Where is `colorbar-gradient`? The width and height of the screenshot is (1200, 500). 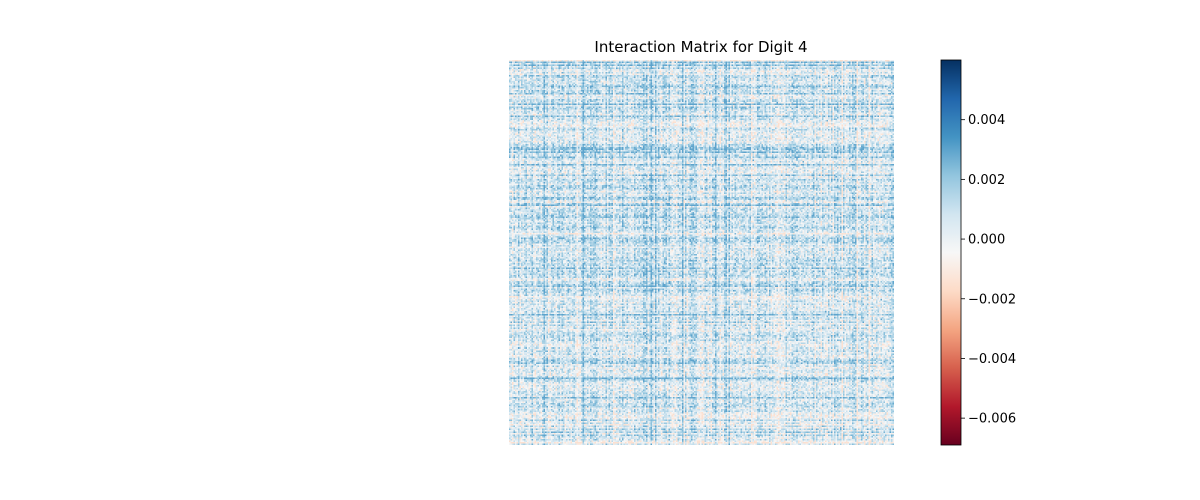 colorbar-gradient is located at coordinates (951, 252).